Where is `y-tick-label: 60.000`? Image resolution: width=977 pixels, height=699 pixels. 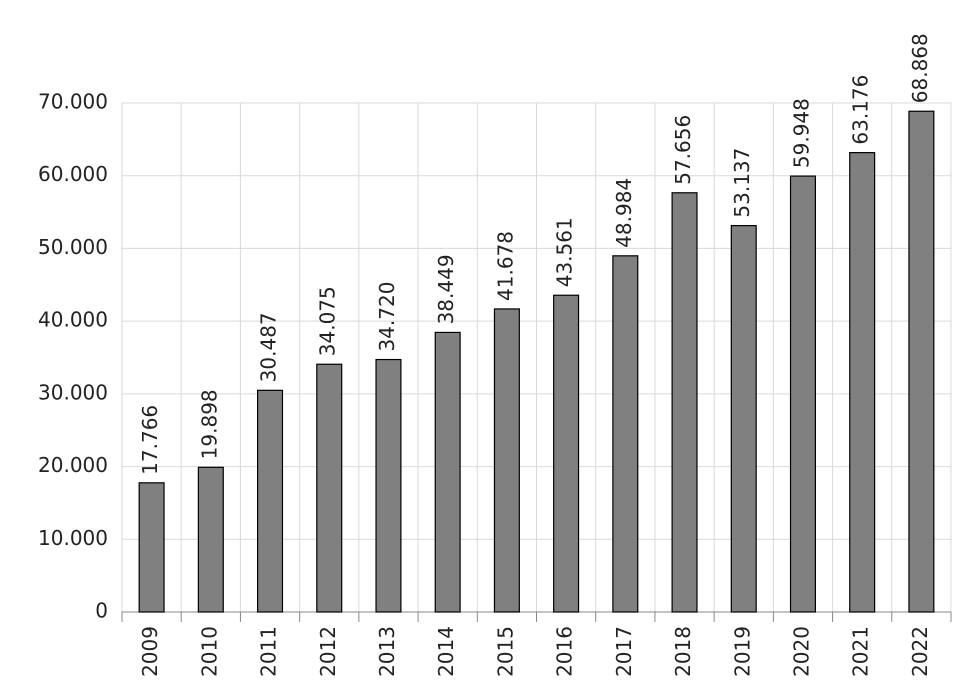
y-tick-label: 60.000 is located at coordinates (73, 174).